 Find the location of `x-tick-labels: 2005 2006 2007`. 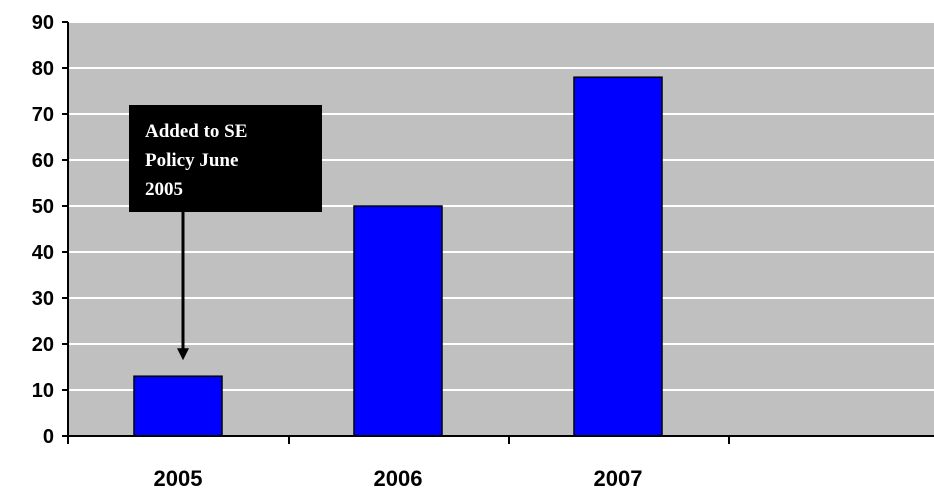

x-tick-labels: 2005 2006 2007 is located at coordinates (398, 478).